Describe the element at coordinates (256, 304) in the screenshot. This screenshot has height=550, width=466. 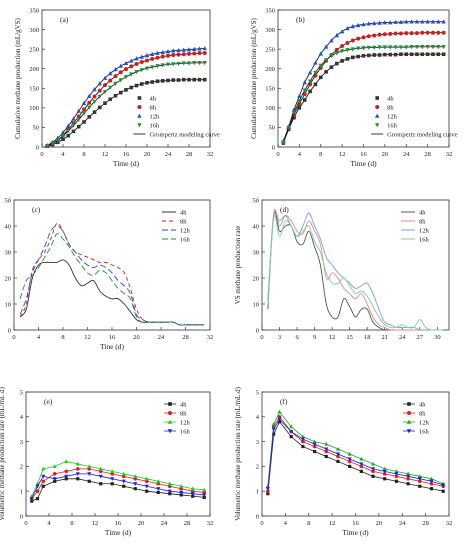
I see `y-tick-label: 10` at that location.